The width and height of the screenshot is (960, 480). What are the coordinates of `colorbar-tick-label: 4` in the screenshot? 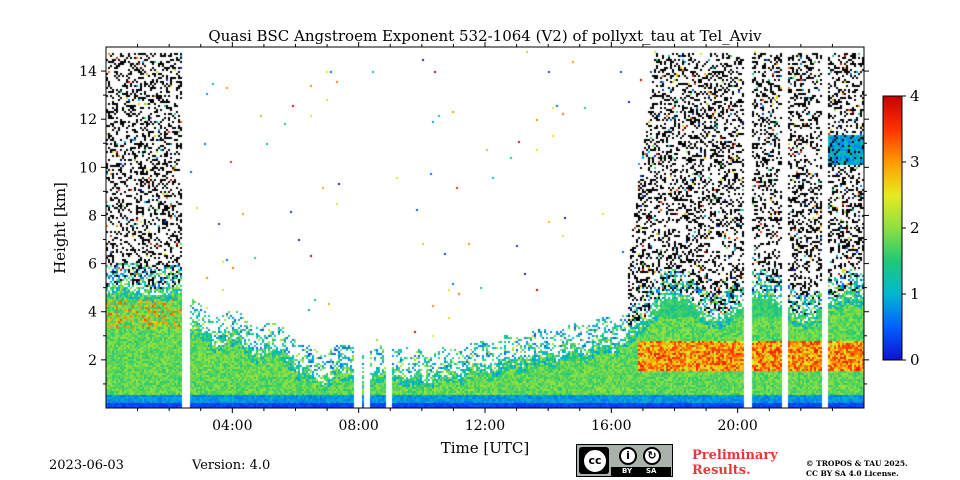 It's located at (915, 96).